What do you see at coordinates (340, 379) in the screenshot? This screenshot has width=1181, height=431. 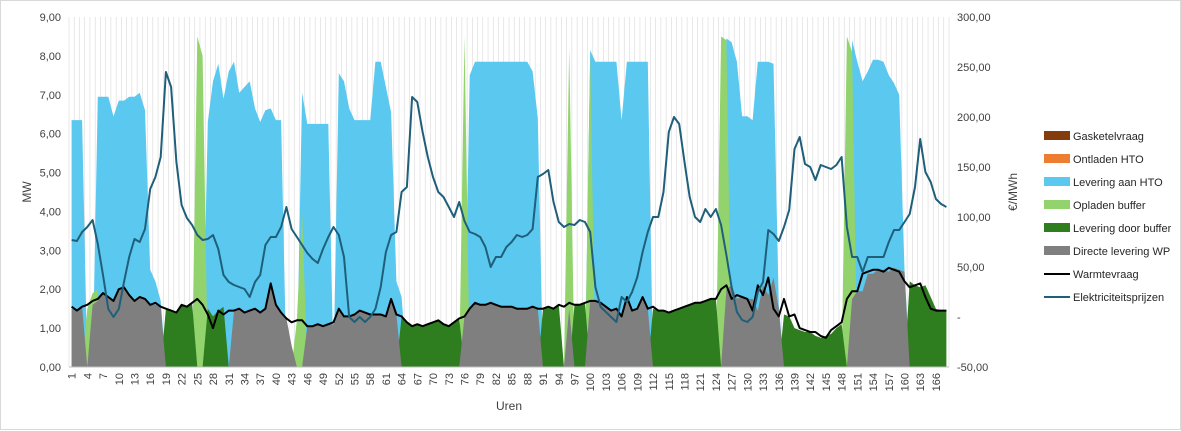 I see `x-tick-label: 52` at bounding box center [340, 379].